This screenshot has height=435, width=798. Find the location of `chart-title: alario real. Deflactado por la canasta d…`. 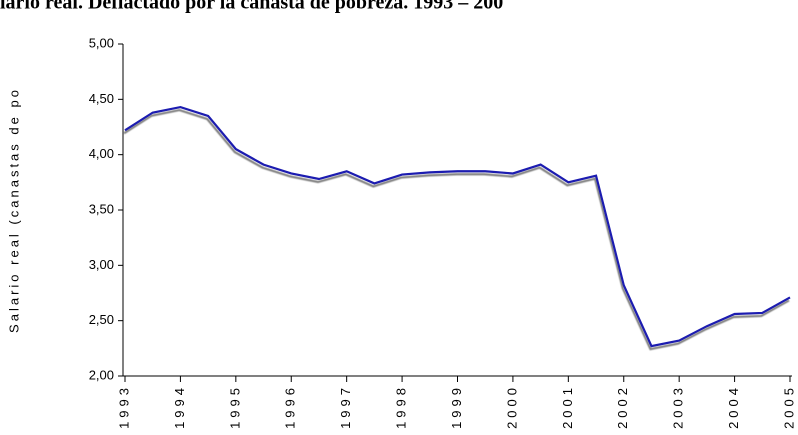

chart-title: alario real. Deflactado por la canasta d… is located at coordinates (251, 7).